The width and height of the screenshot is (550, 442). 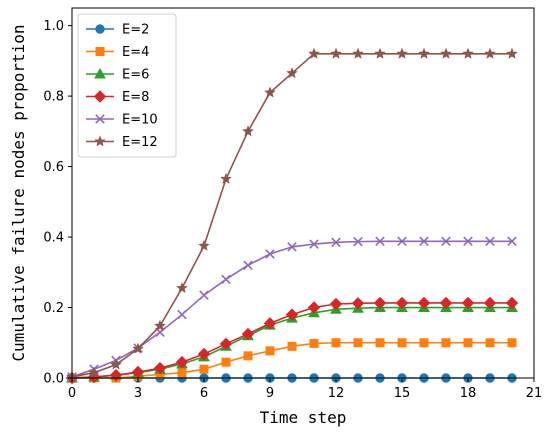 What do you see at coordinates (402, 393) in the screenshot?
I see `x-tick-label: 15` at bounding box center [402, 393].